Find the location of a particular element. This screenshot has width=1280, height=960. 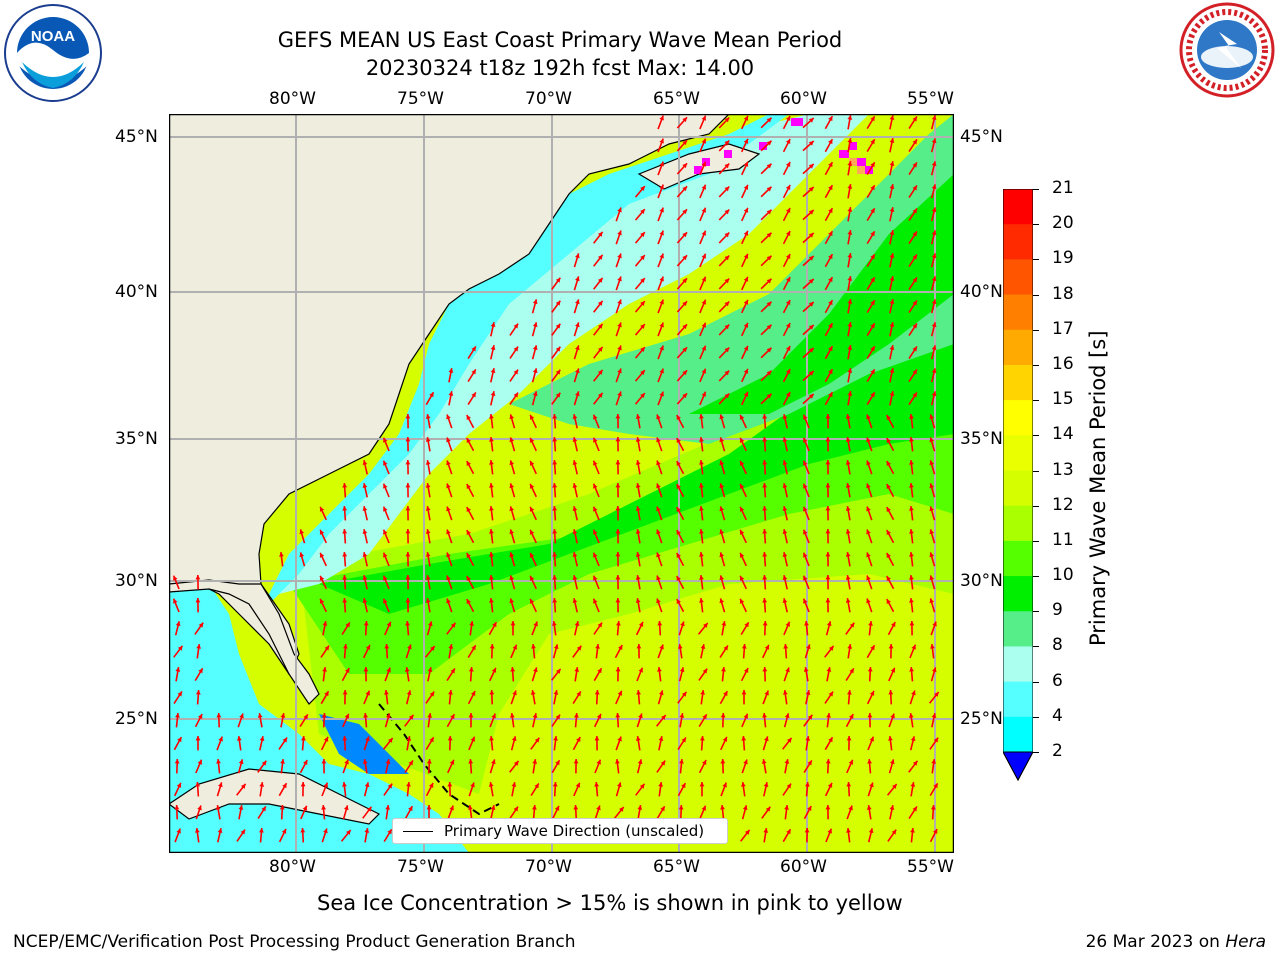

colorbar-swatch is located at coordinates (1018, 277).